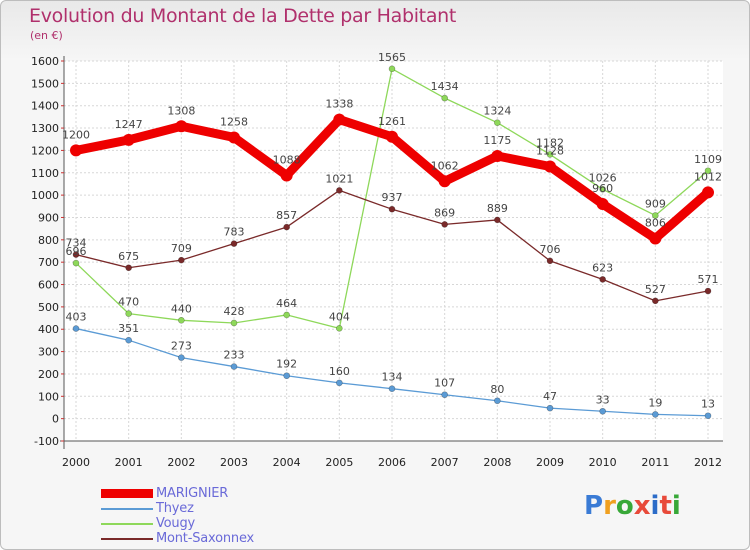  What do you see at coordinates (444, 383) in the screenshot?
I see `data-label-thyez: 107` at bounding box center [444, 383].